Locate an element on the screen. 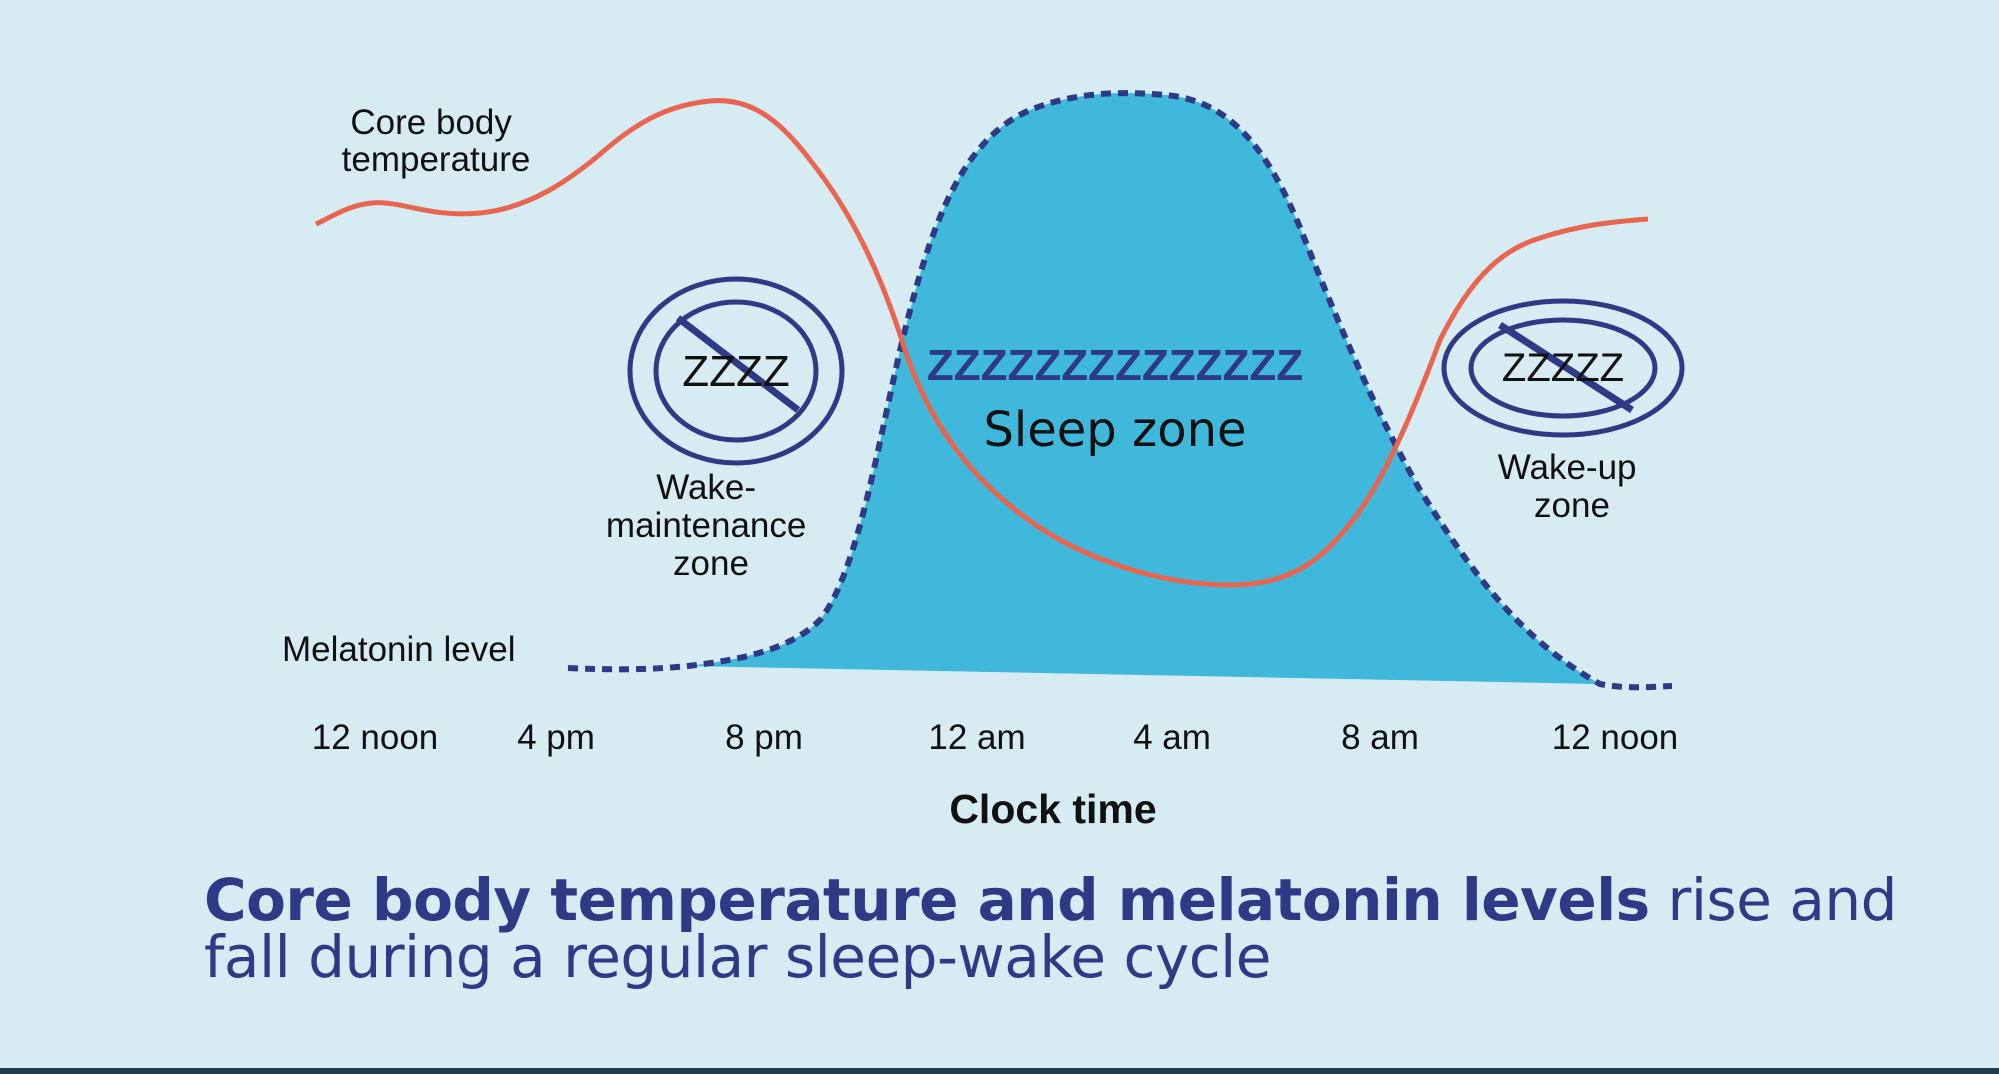 The width and height of the screenshot is (1999, 1074). sleep-zzz: ZZZZZZZZZZZZZZ is located at coordinates (1115, 365).